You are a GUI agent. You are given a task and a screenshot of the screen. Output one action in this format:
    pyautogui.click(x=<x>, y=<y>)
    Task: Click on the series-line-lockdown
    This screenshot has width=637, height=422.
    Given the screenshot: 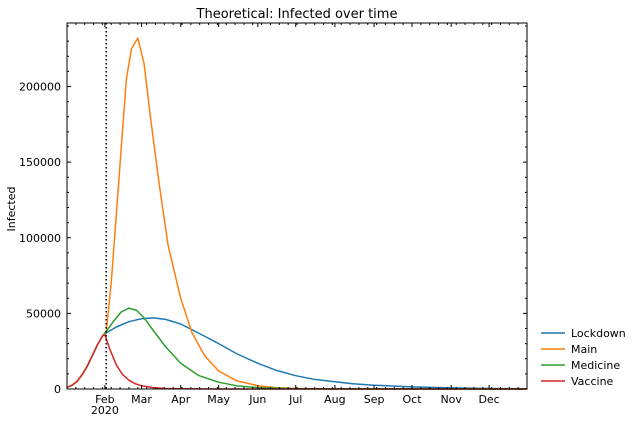 What is the action you would take?
    pyautogui.click(x=297, y=353)
    